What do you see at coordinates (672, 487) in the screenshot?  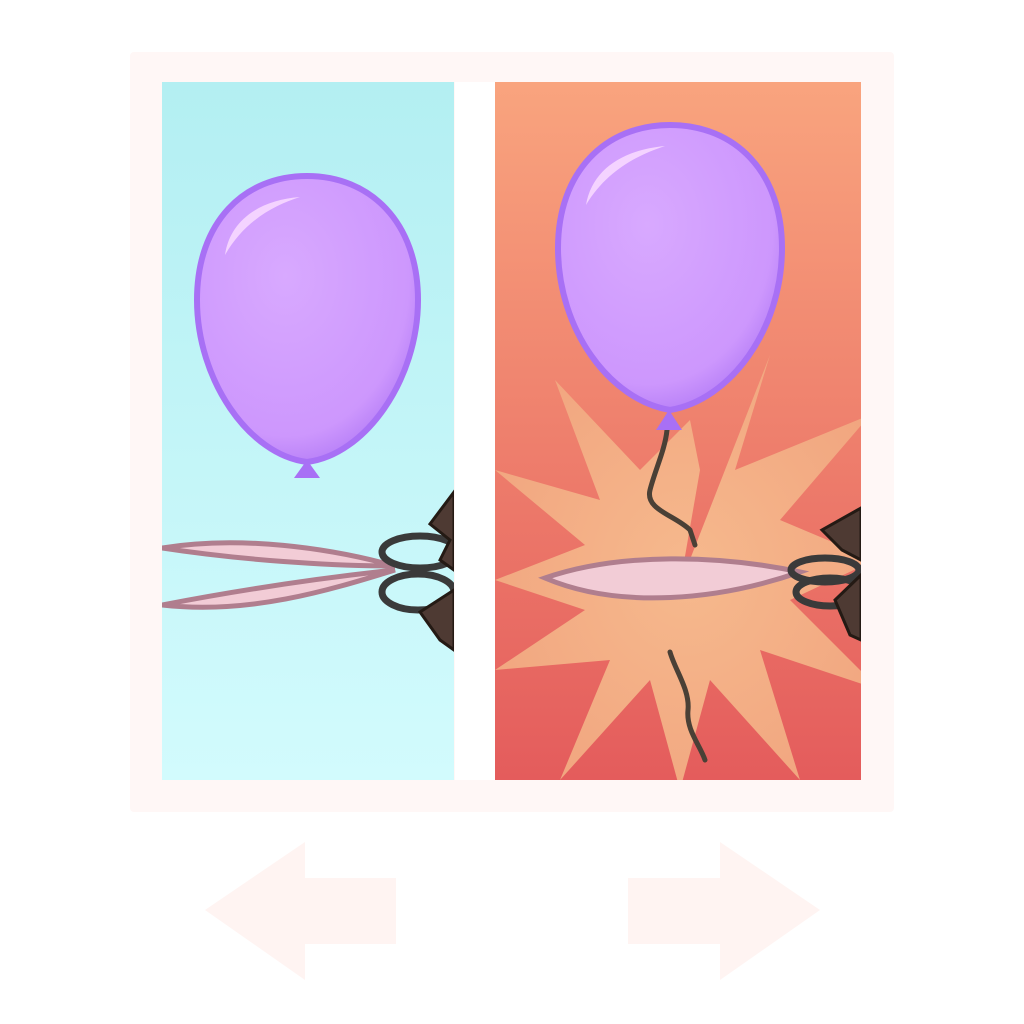 I see `balloon-string-upper` at bounding box center [672, 487].